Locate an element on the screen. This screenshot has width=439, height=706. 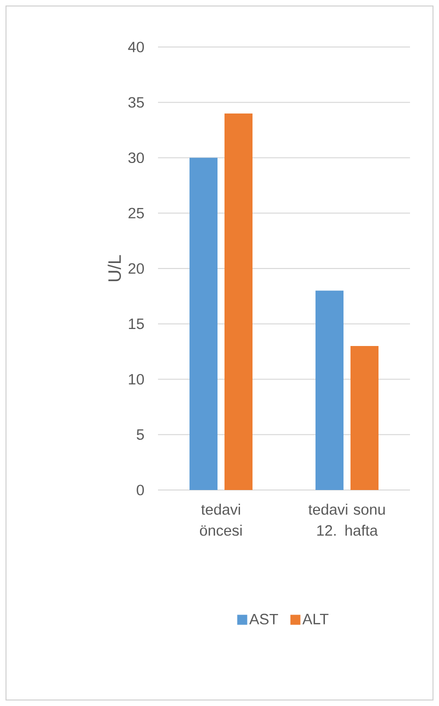
y-tick-label: 20 is located at coordinates (136, 268).